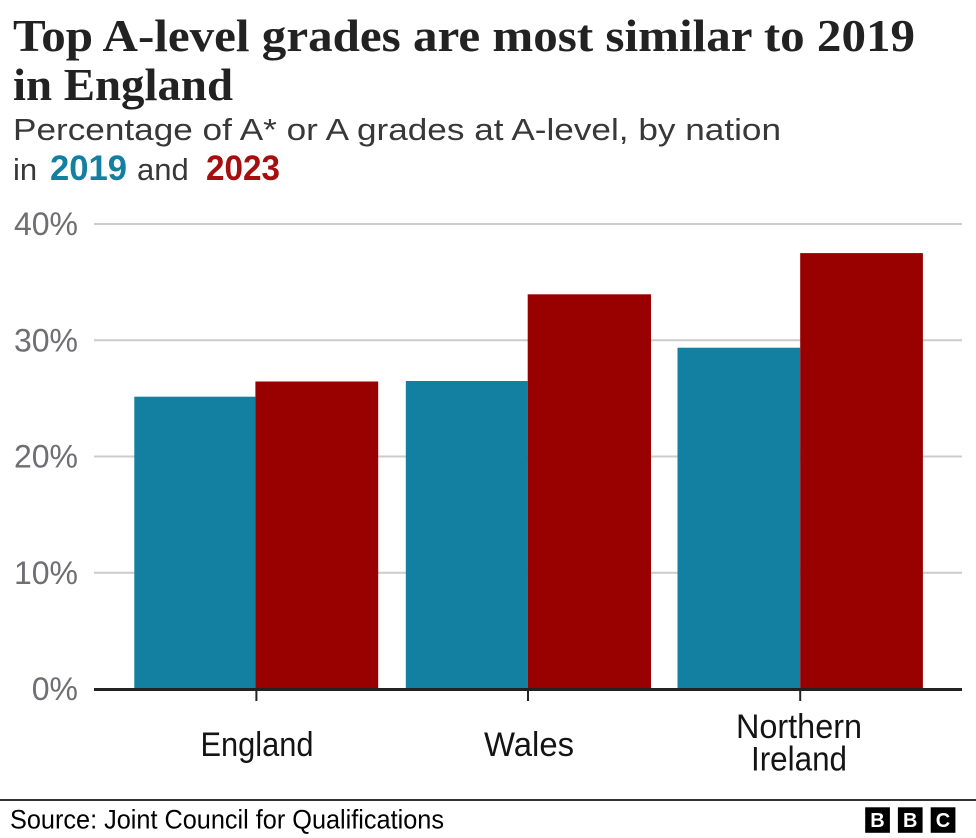 This screenshot has width=976, height=838. Describe the element at coordinates (55, 689) in the screenshot. I see `svg-text: 0%` at that location.